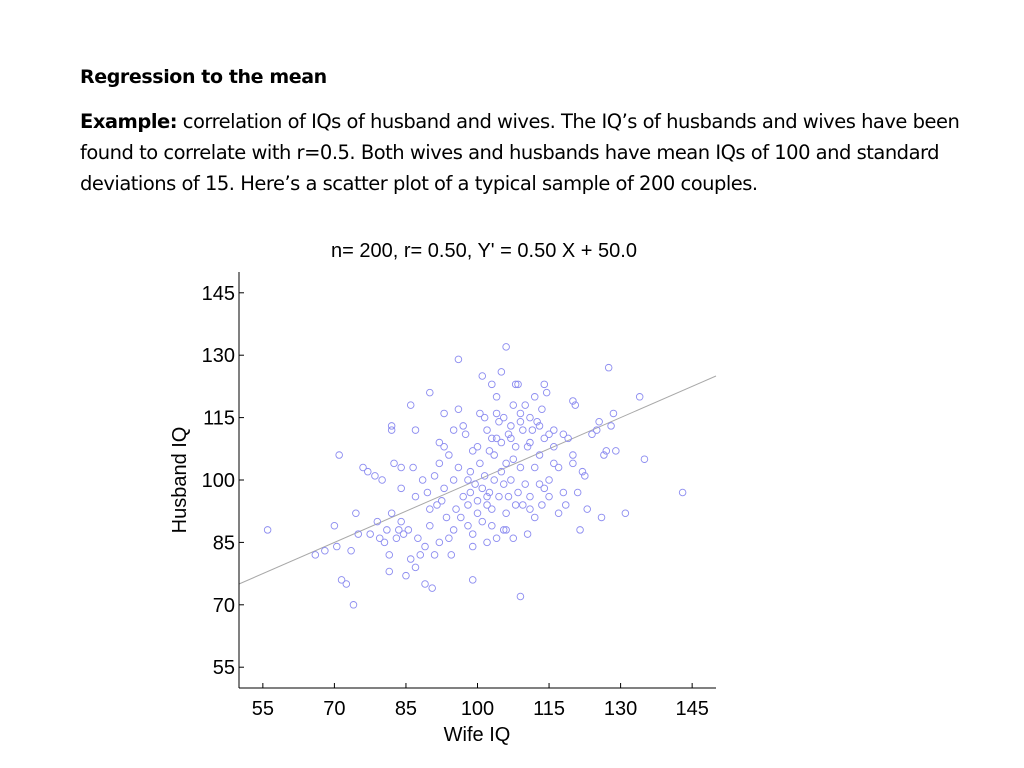 Image resolution: width=1024 pixels, height=768 pixels. What do you see at coordinates (203, 77) in the screenshot?
I see `slide-title: Regression to the mean` at bounding box center [203, 77].